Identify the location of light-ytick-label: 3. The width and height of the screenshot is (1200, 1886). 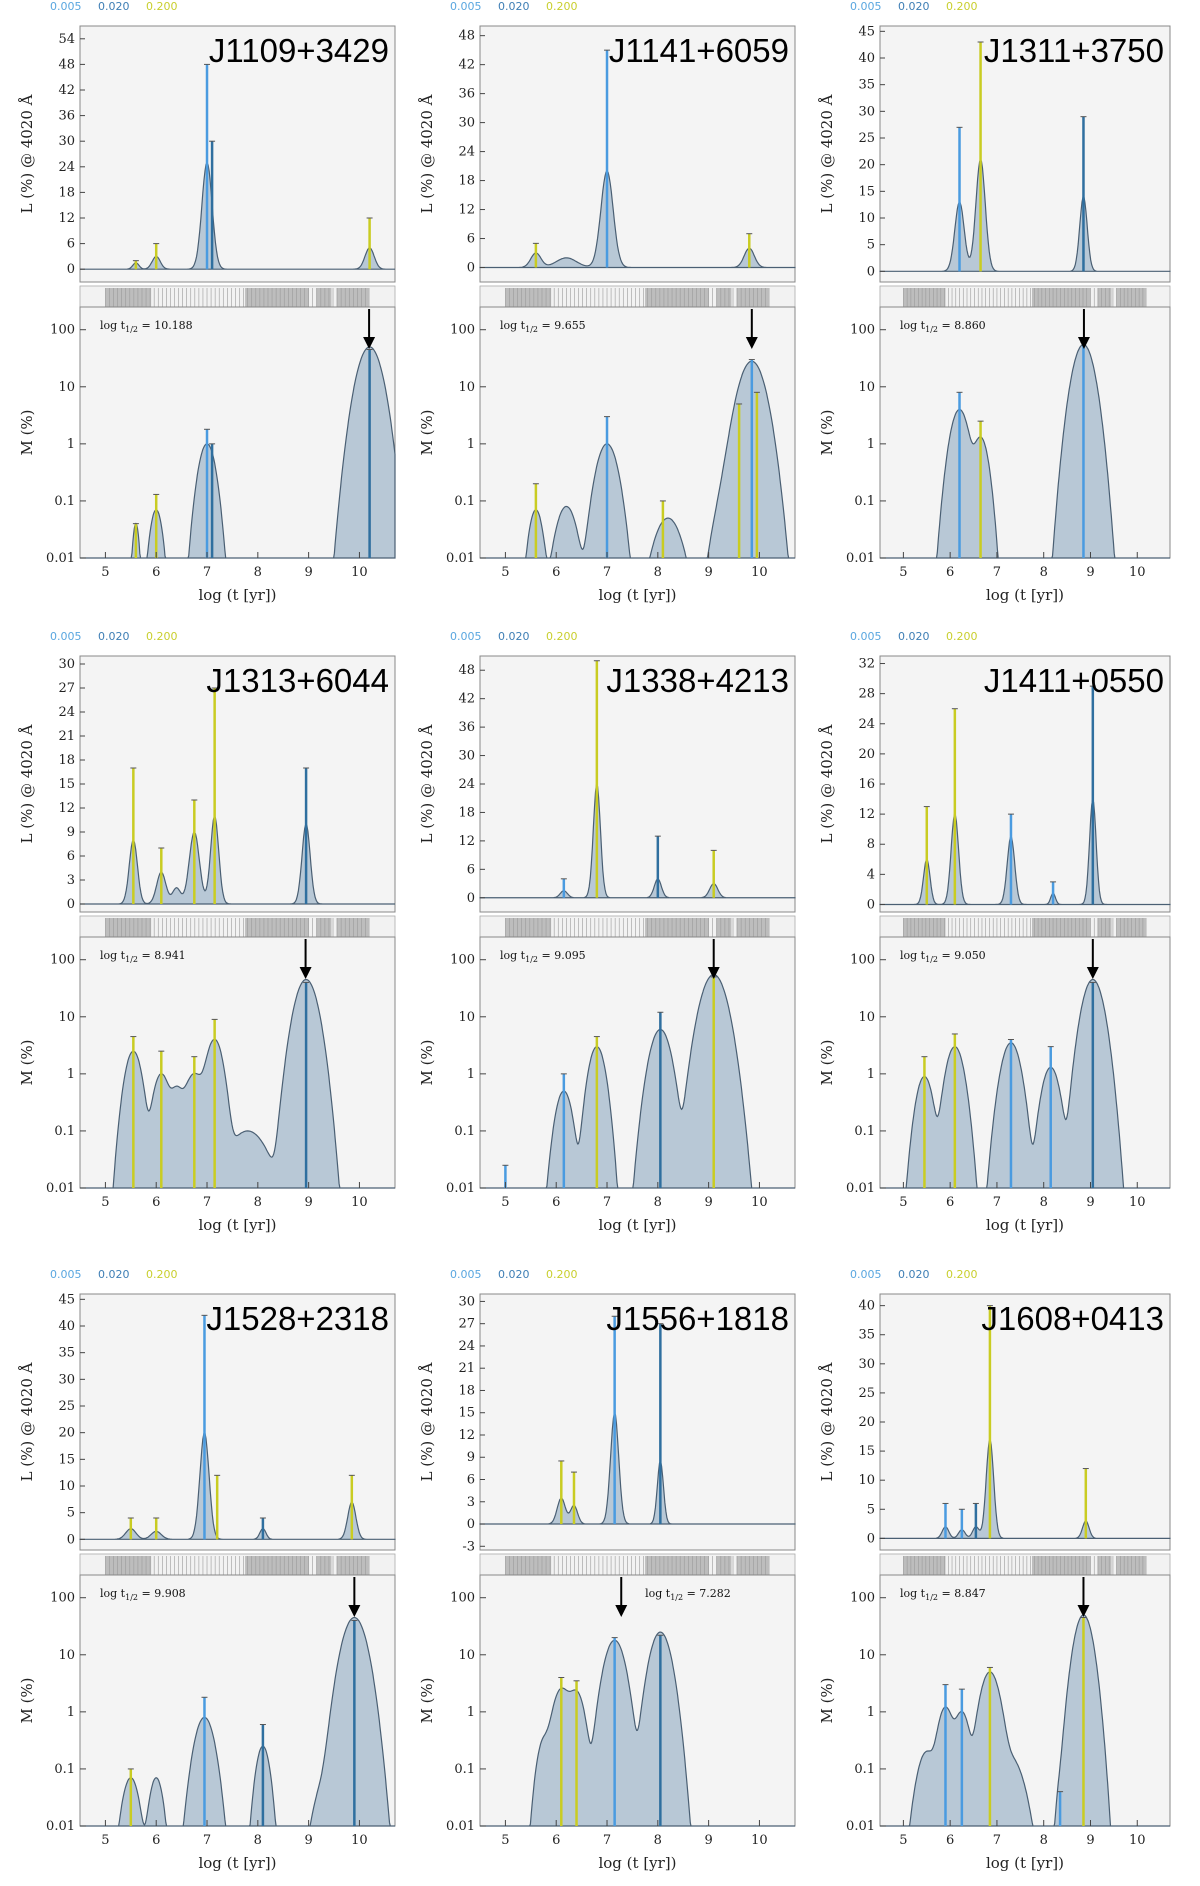
(71, 880).